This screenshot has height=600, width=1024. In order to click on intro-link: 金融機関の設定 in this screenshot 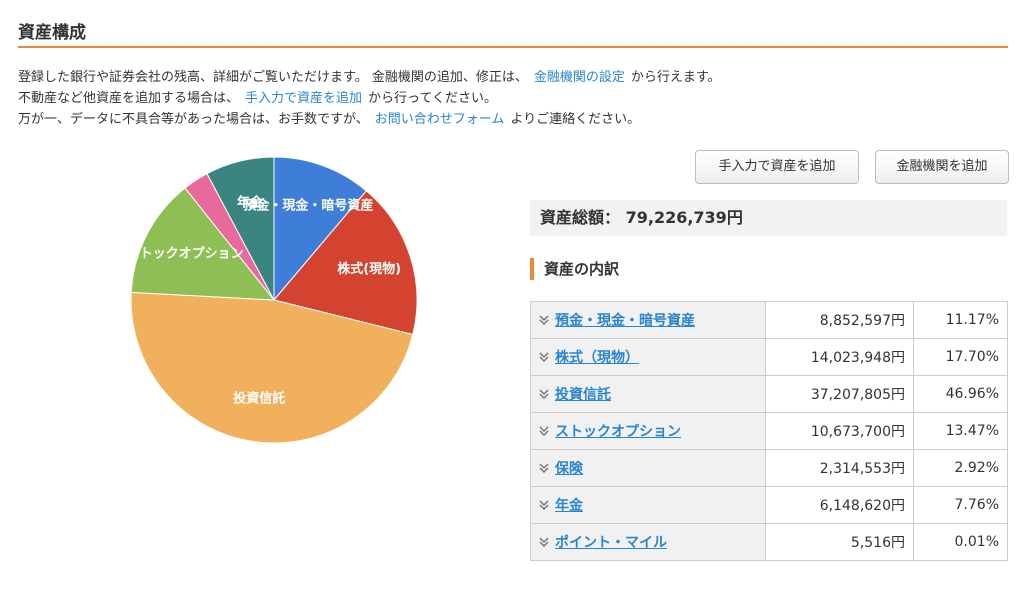, I will do `click(579, 77)`.